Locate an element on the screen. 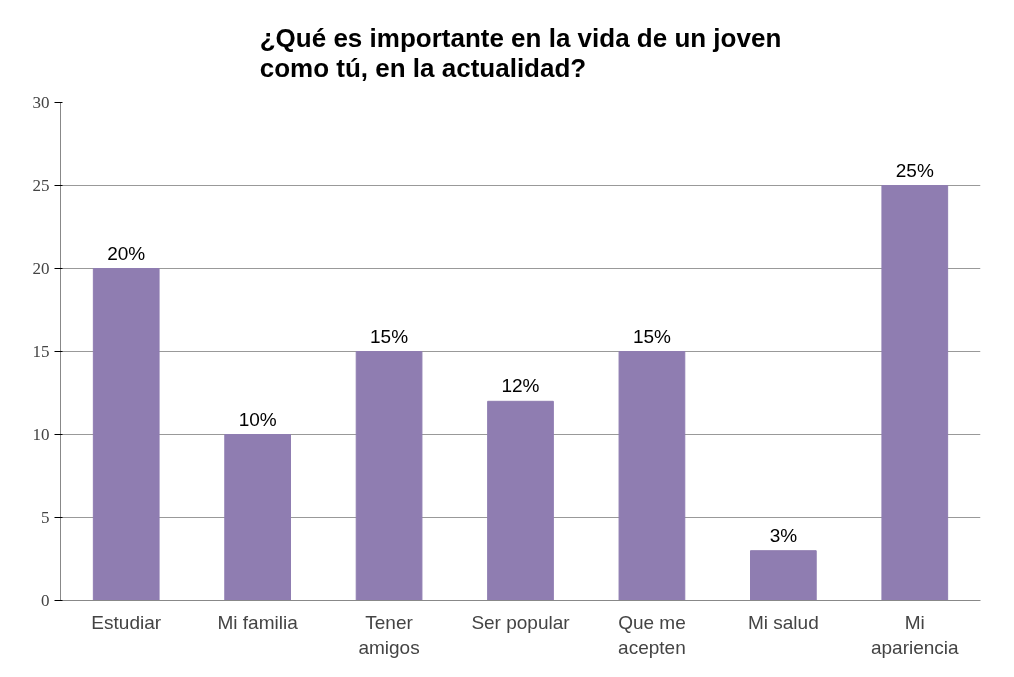 The width and height of the screenshot is (1014, 677). y-tick-label: 15 is located at coordinates (41, 351).